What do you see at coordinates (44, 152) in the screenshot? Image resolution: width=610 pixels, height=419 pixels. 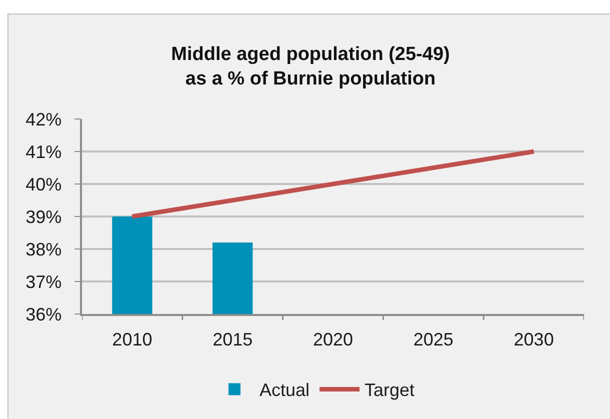 I see `y-tick-label: 41%` at bounding box center [44, 152].